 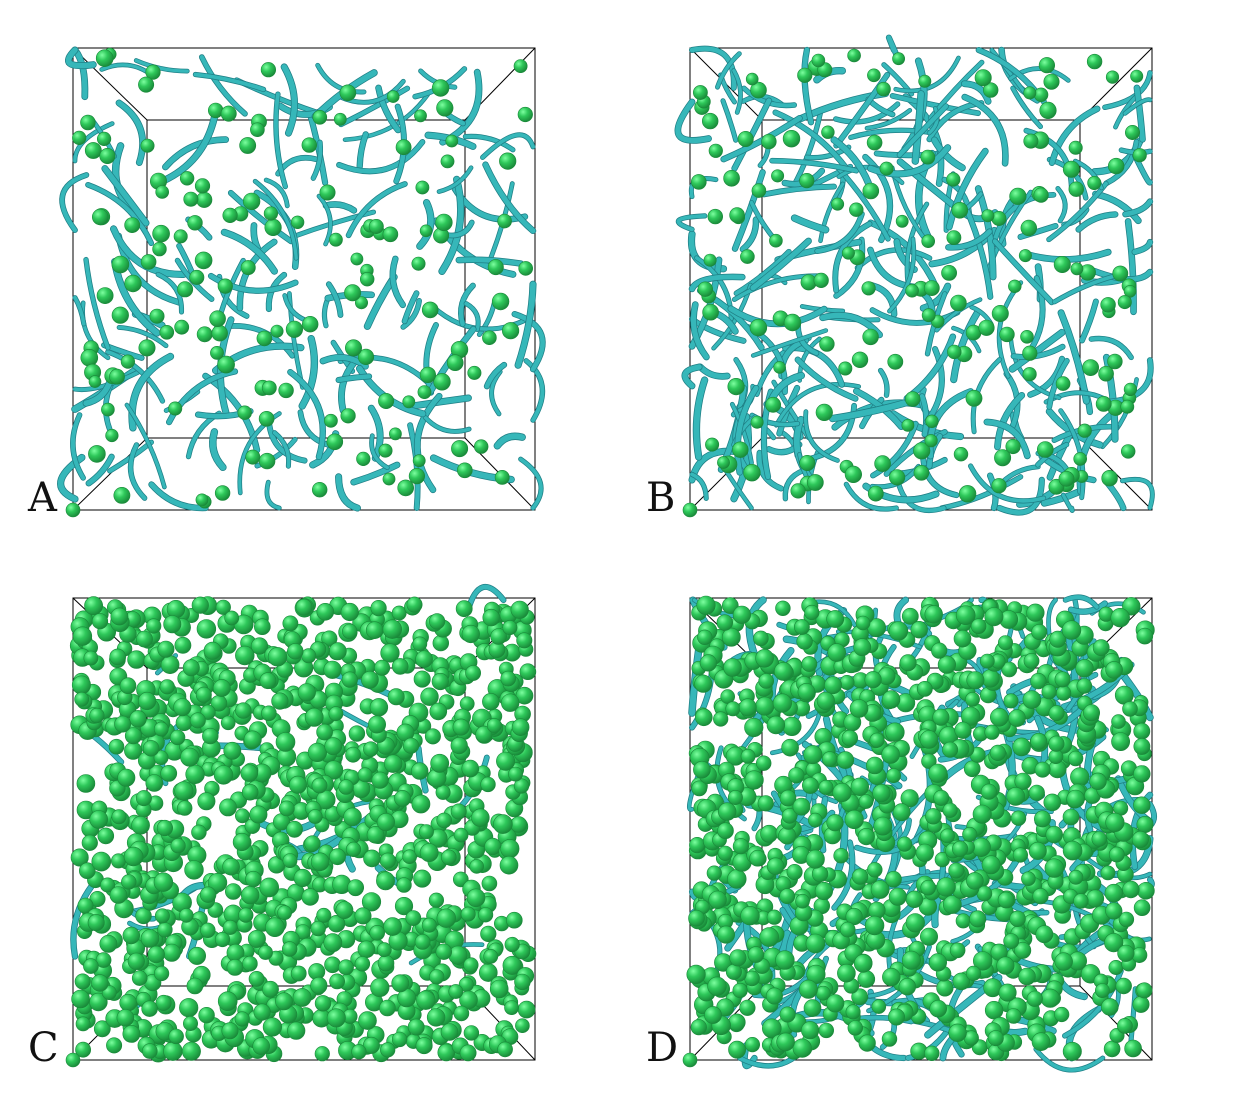 What do you see at coordinates (73, 1060) in the screenshot?
I see `corner-sphere-c` at bounding box center [73, 1060].